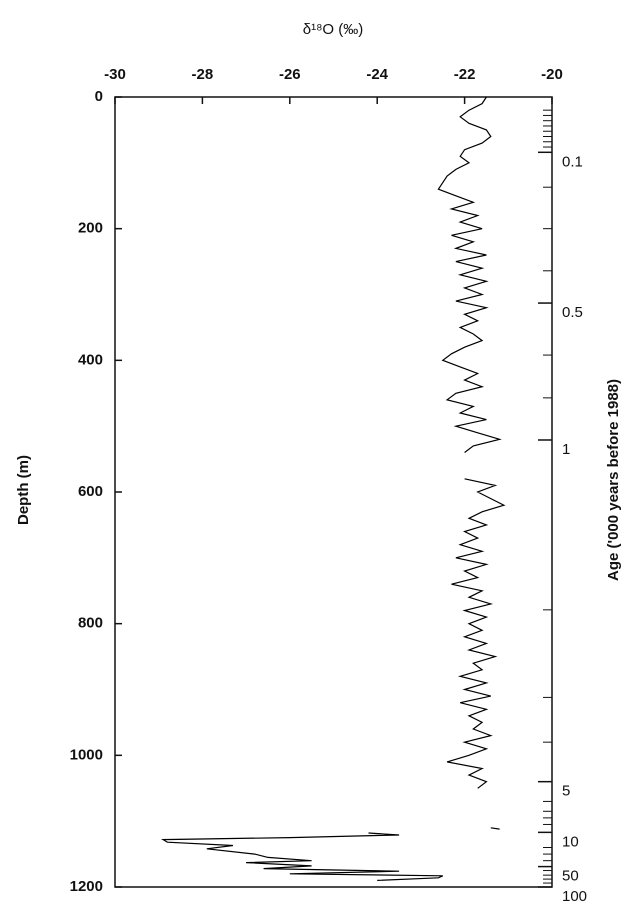 This screenshot has width=631, height=914. I want to click on y2-tick-label: 0.1, so click(572, 161).